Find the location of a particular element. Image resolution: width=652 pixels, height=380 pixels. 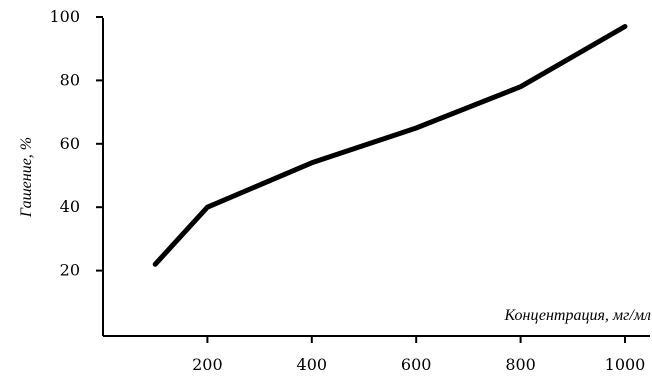

y-tick-label: 100 is located at coordinates (64, 16).